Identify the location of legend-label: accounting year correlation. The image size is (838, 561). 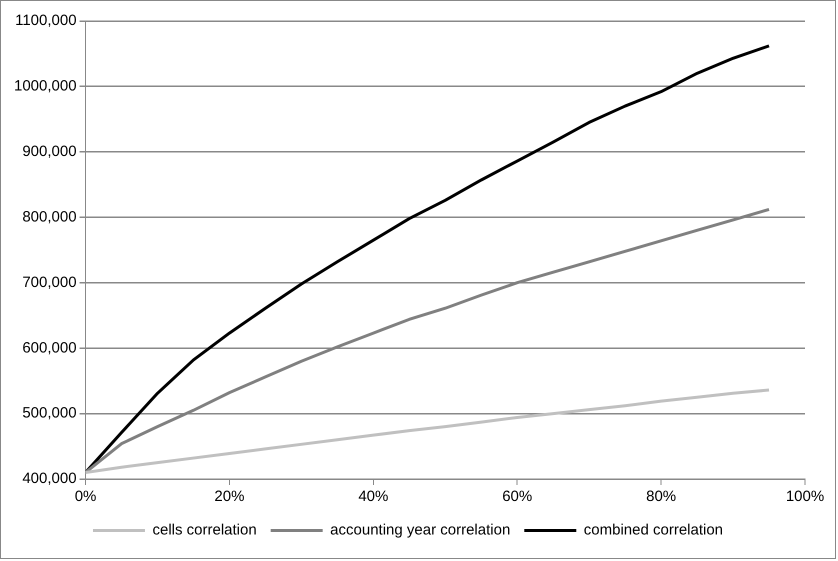
(420, 530).